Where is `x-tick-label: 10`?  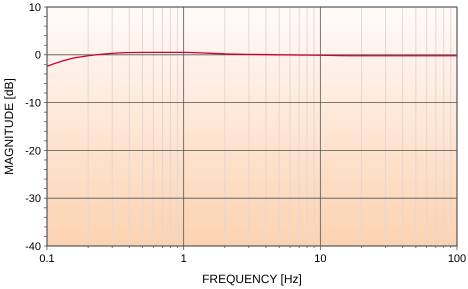 x-tick-label: 10 is located at coordinates (320, 259).